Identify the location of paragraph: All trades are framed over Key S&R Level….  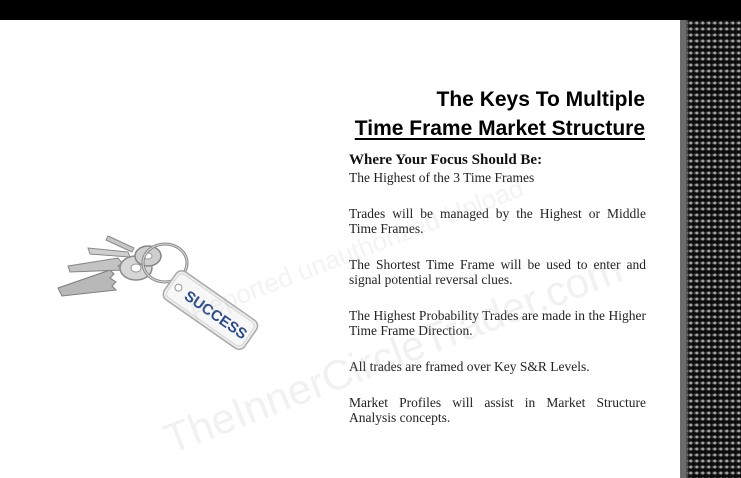
(469, 366).